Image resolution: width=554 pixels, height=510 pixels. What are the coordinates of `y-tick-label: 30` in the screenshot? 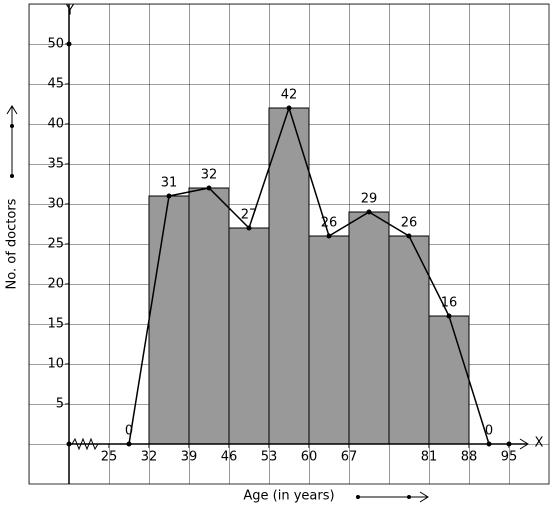 It's located at (55, 204).